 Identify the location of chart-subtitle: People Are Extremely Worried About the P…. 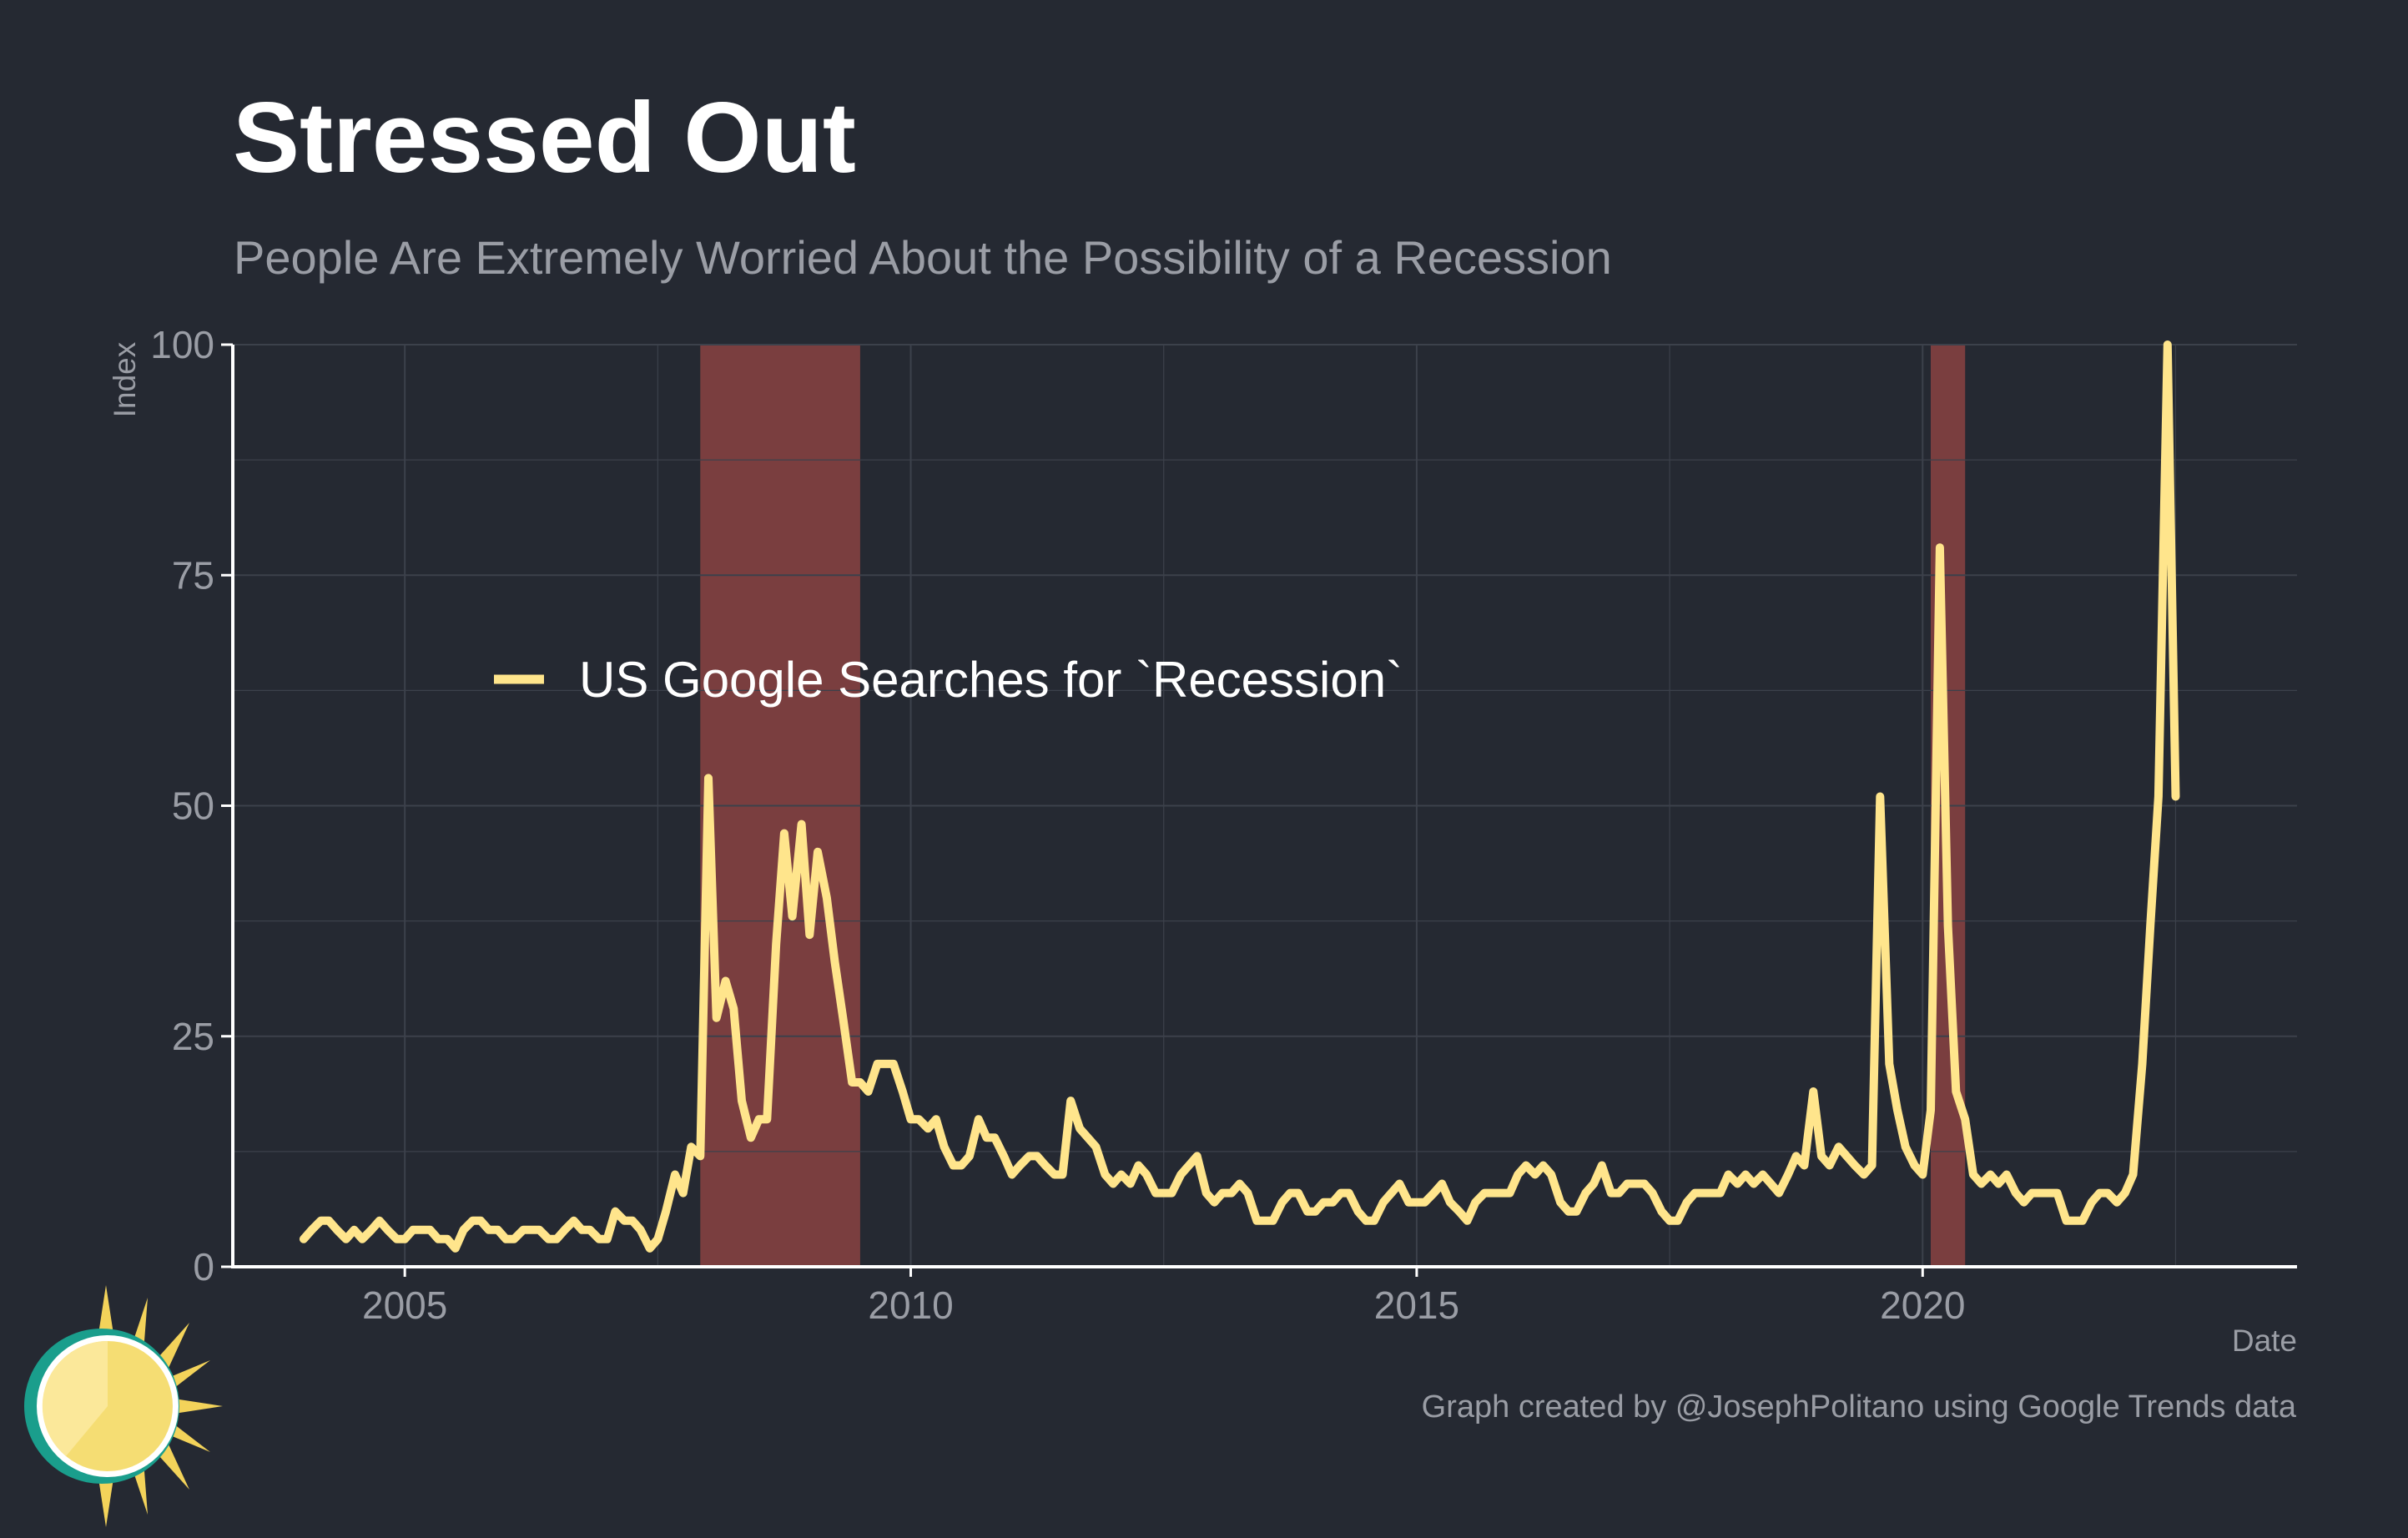
(923, 257).